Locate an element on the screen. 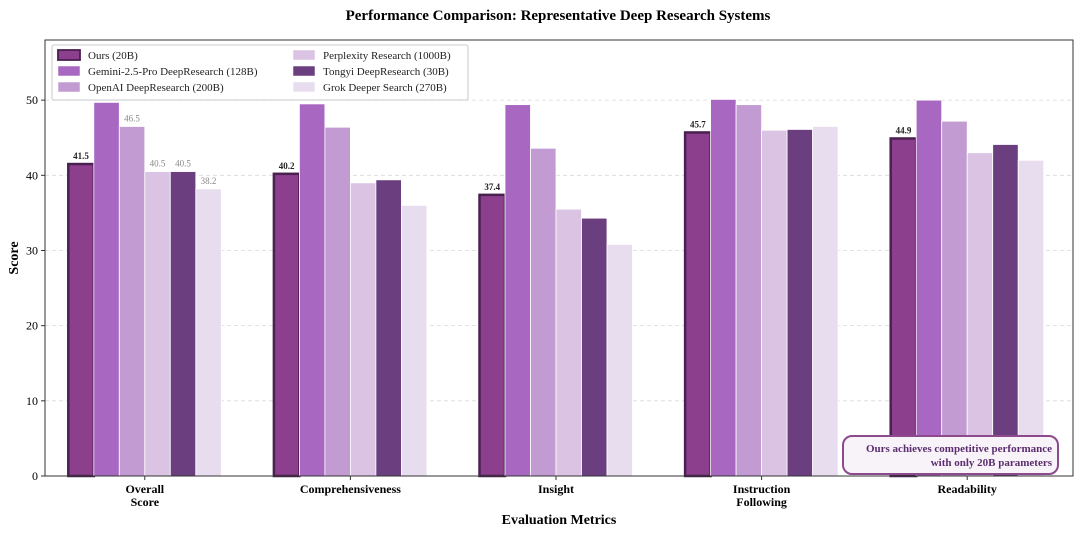  x-tick-label: Readability is located at coordinates (967, 489).